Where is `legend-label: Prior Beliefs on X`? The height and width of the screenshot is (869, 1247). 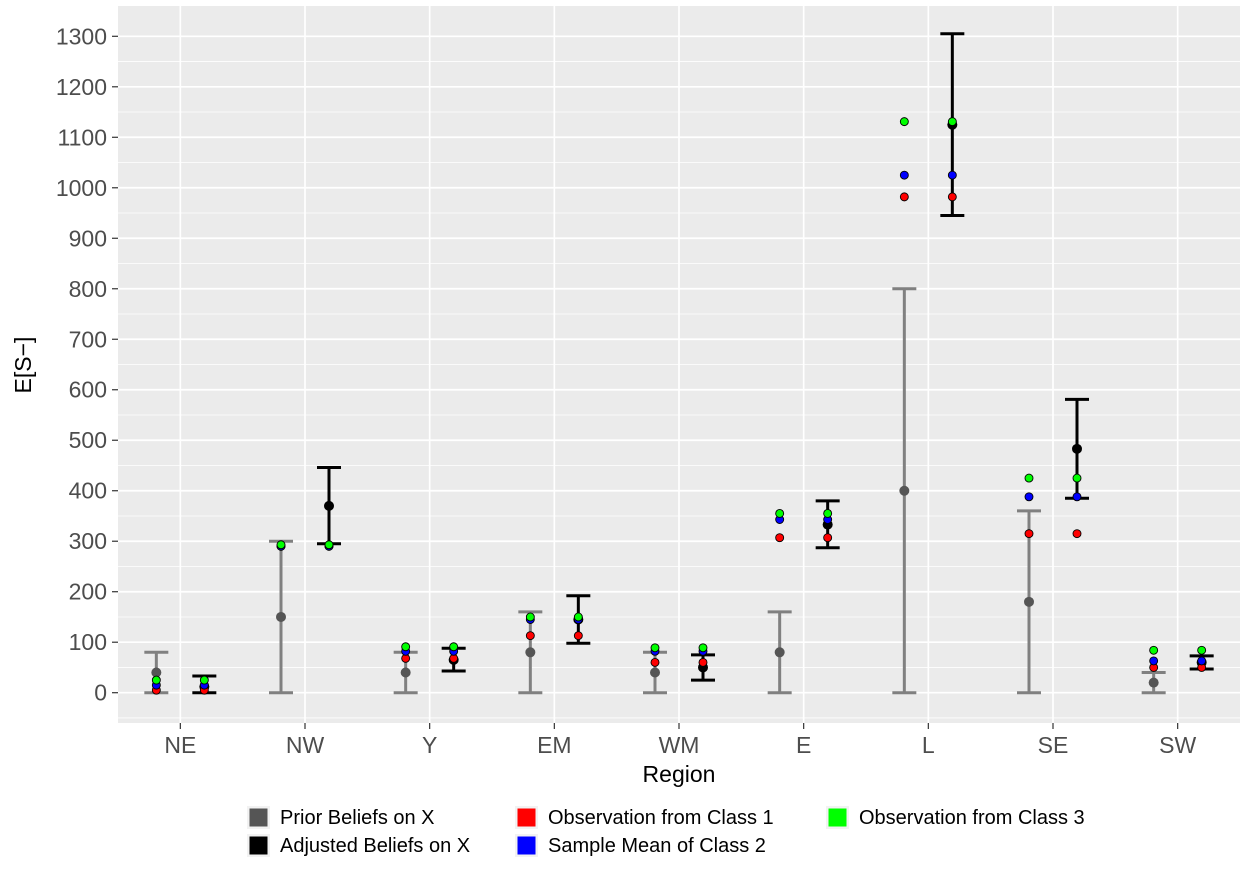
legend-label: Prior Beliefs on X is located at coordinates (357, 818).